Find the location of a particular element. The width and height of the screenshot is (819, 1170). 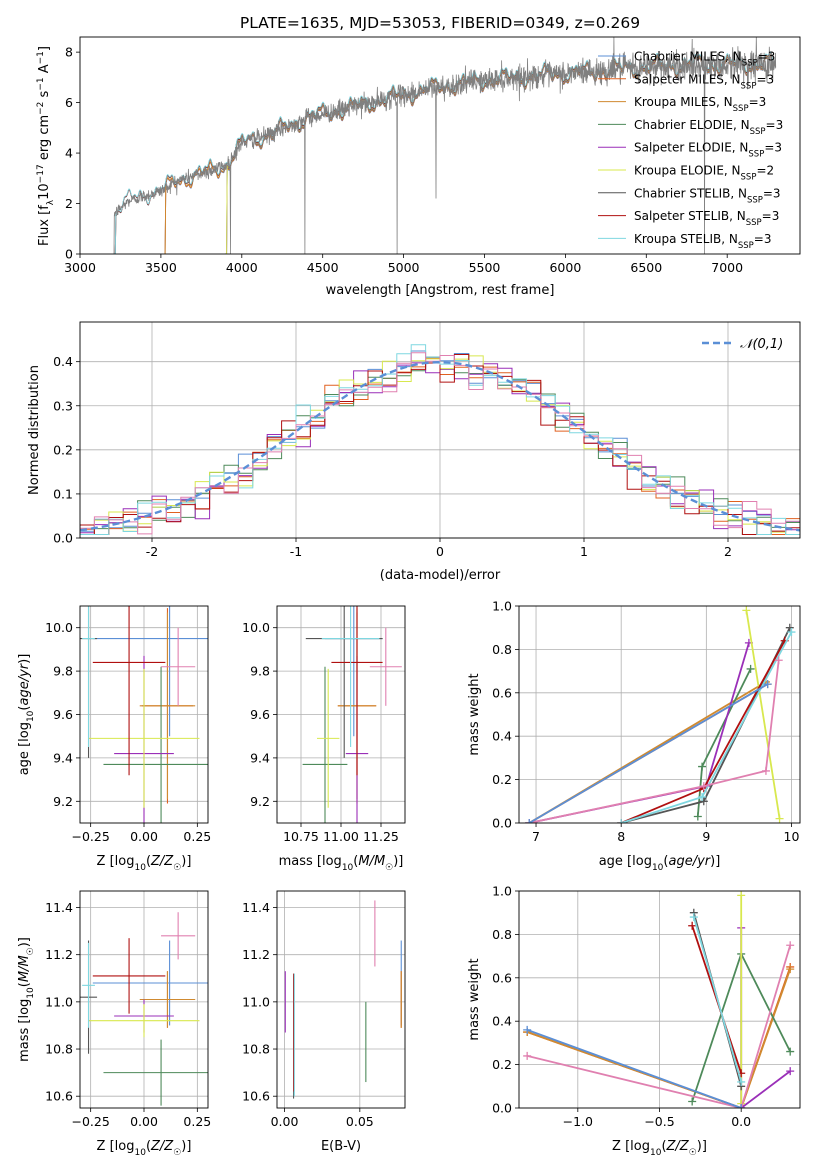

x-tick-label: 9 is located at coordinates (706, 836).